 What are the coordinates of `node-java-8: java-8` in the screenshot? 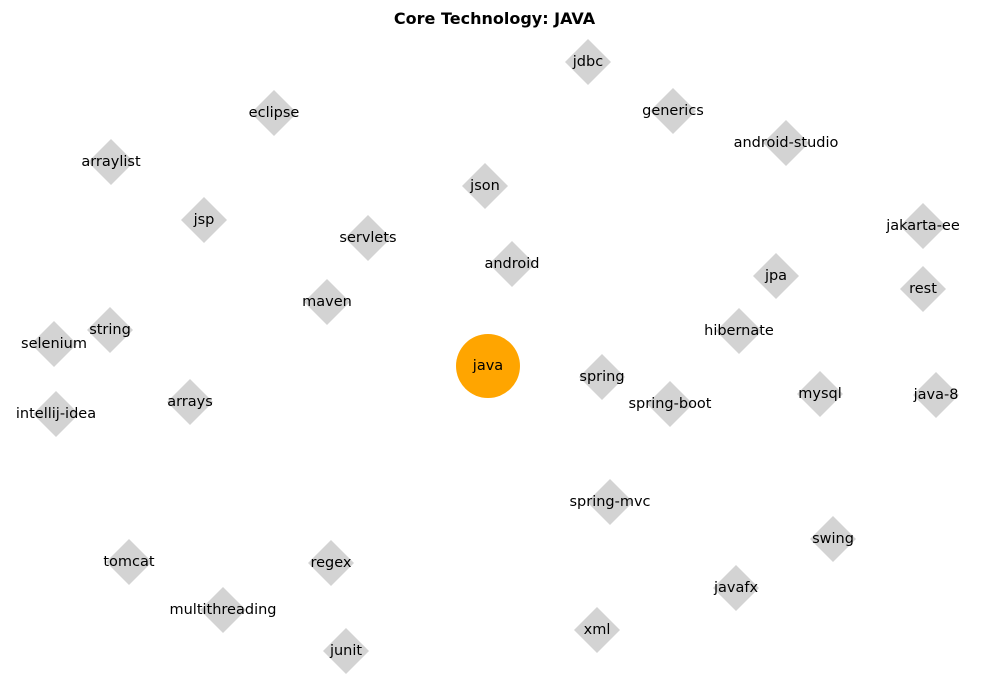 It's located at (936, 395).